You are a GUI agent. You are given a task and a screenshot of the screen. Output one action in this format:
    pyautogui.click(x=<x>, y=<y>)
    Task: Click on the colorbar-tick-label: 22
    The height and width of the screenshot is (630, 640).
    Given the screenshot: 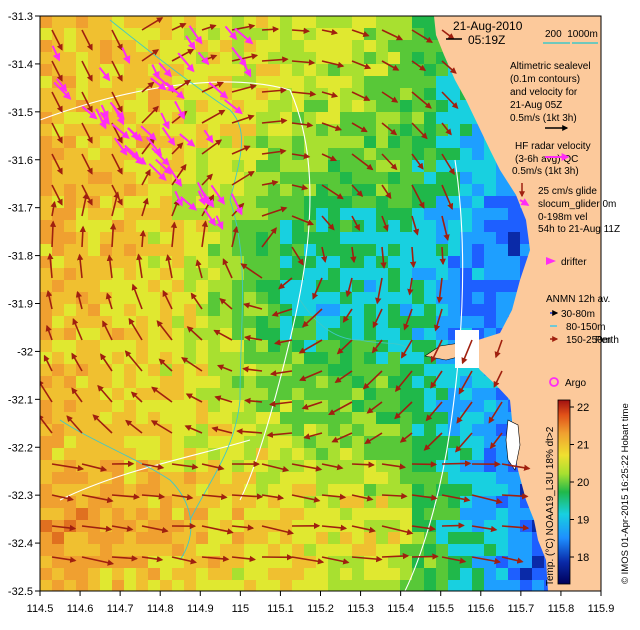 What is the action you would take?
    pyautogui.click(x=583, y=408)
    